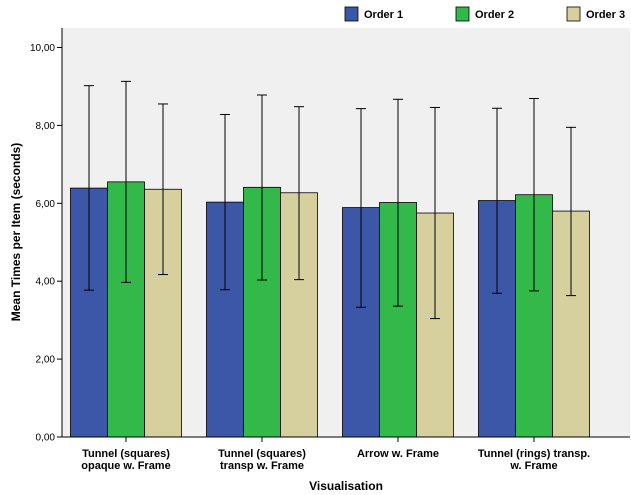 The height and width of the screenshot is (495, 631). I want to click on y-tick-label: 4,00, so click(46, 282).